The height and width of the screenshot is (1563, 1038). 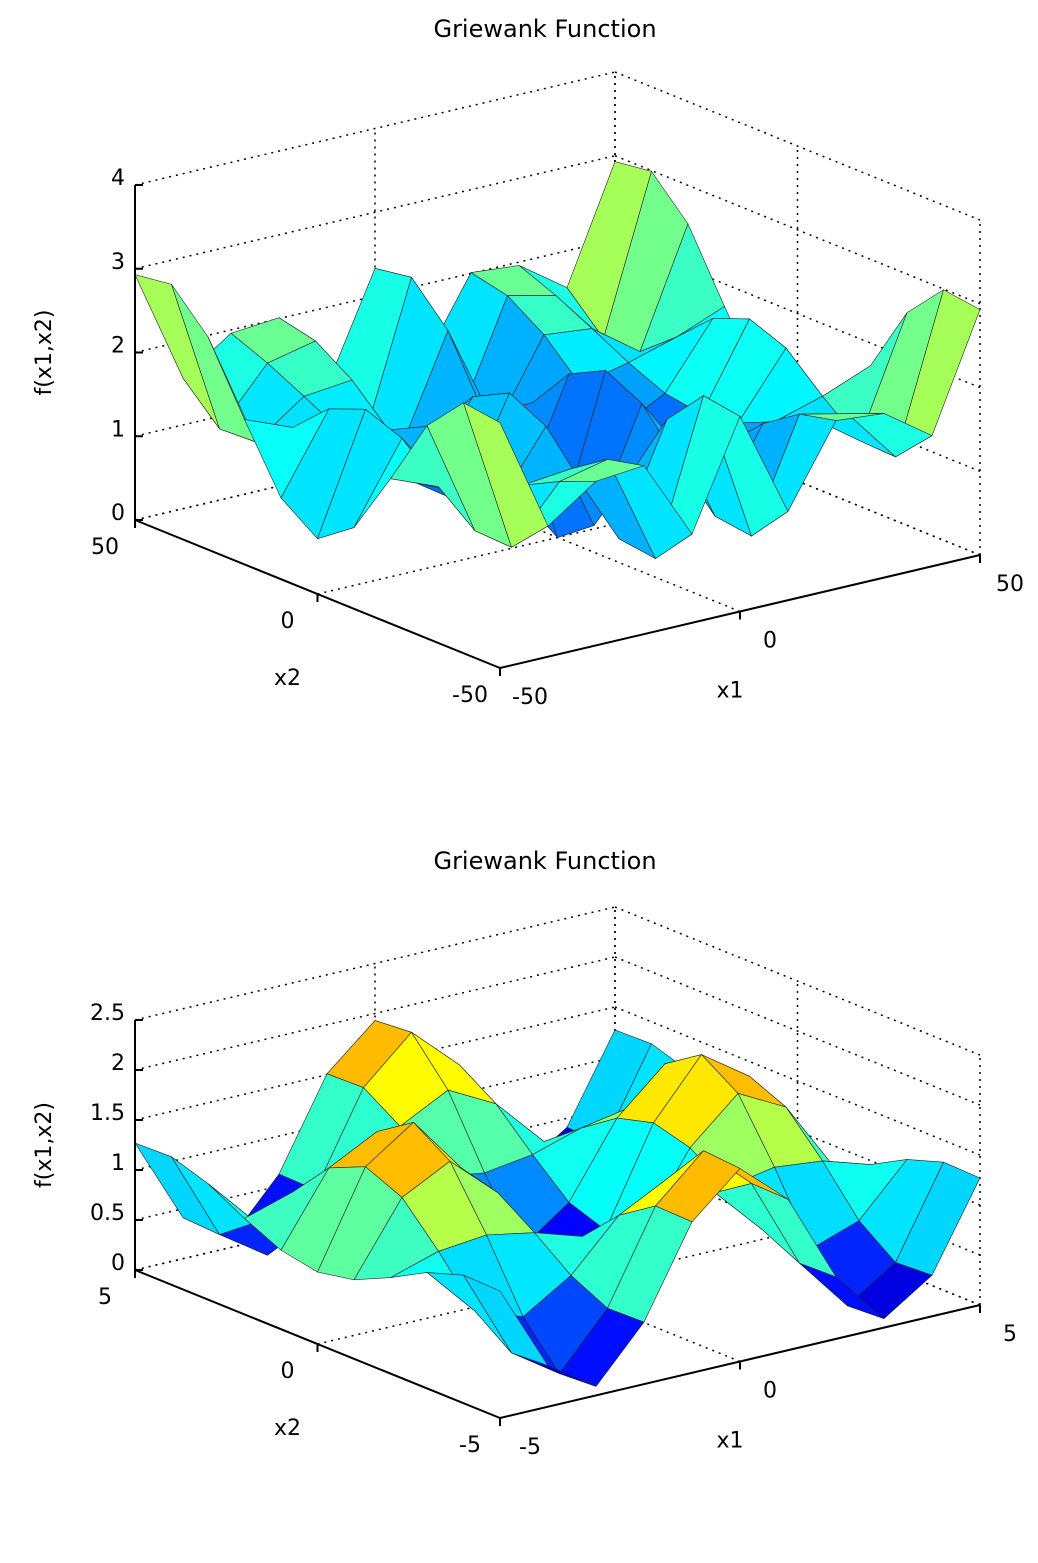 What do you see at coordinates (107, 1213) in the screenshot?
I see `z-tick-label: 0.5` at bounding box center [107, 1213].